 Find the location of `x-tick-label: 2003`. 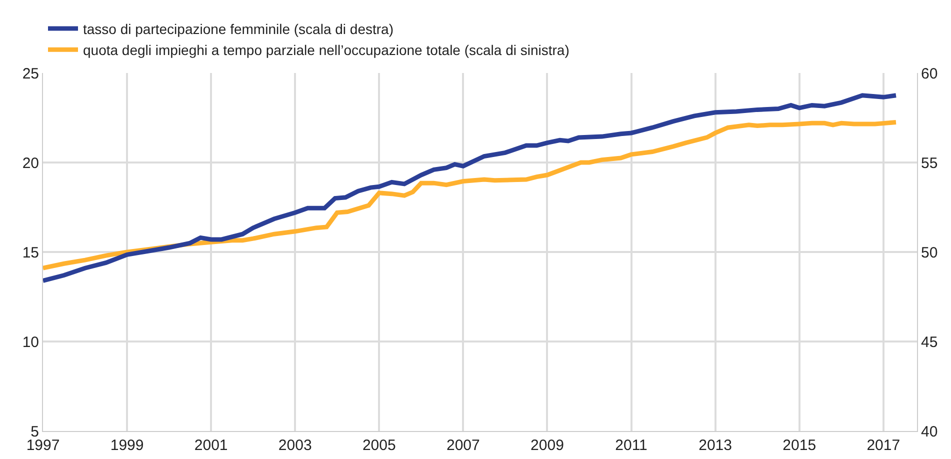

x-tick-label: 2003 is located at coordinates (295, 445).